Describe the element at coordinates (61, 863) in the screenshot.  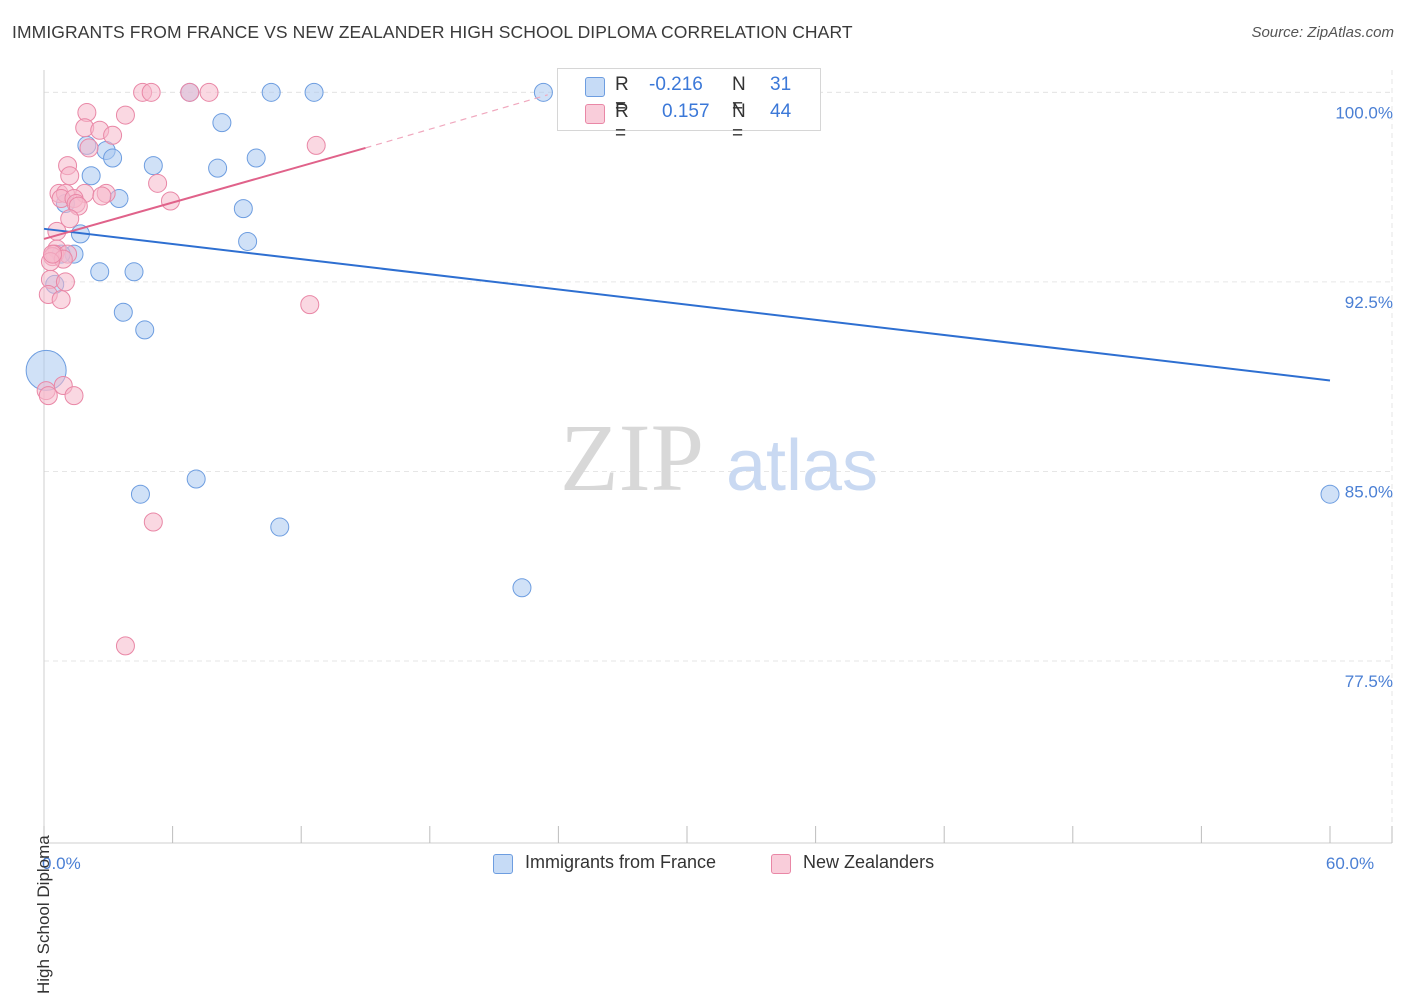
I see `x-tick-label: 0.0%` at that location.